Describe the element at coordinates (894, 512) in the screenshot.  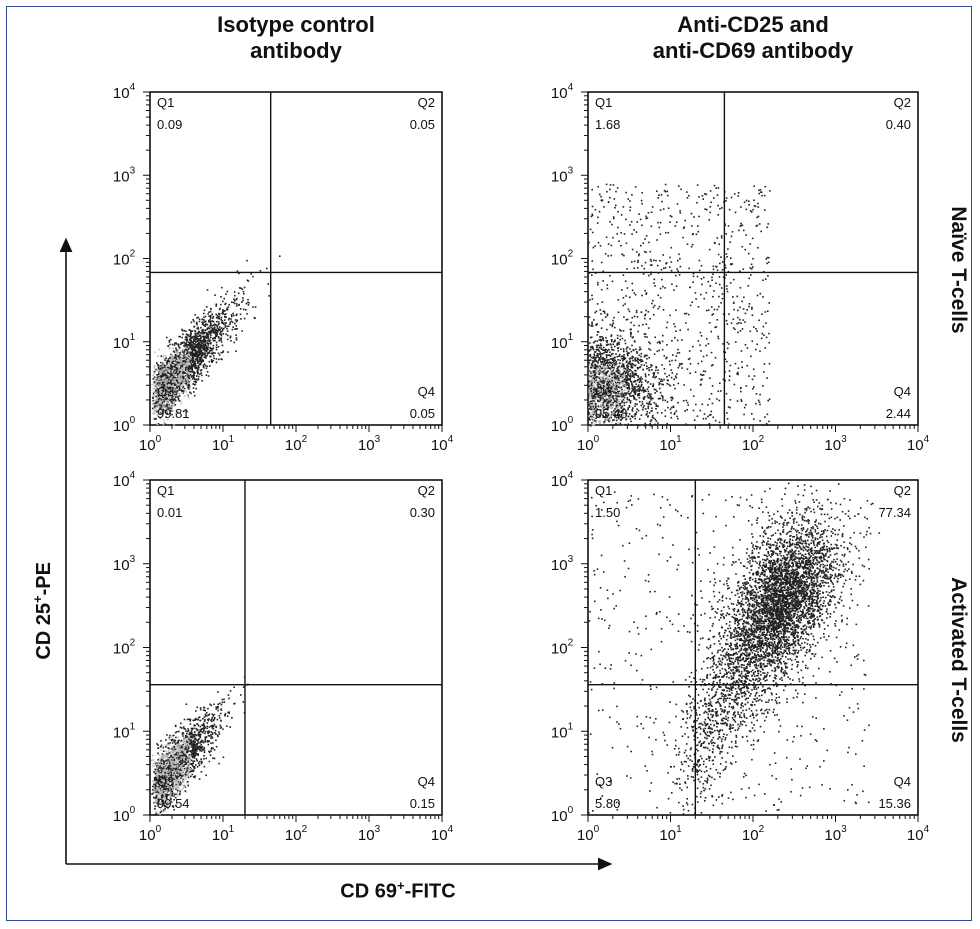
I see `quadrant-percent: 77.34` at that location.